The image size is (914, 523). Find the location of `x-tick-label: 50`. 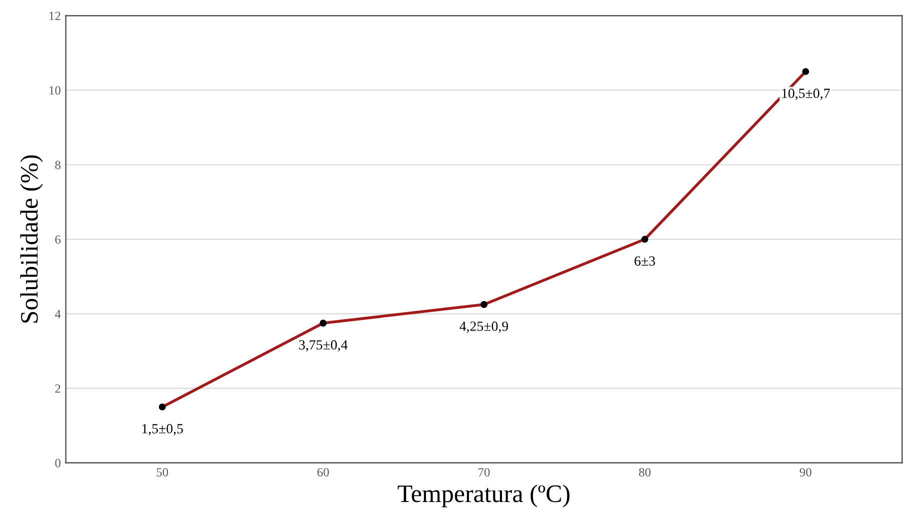

x-tick-label: 50 is located at coordinates (162, 472).